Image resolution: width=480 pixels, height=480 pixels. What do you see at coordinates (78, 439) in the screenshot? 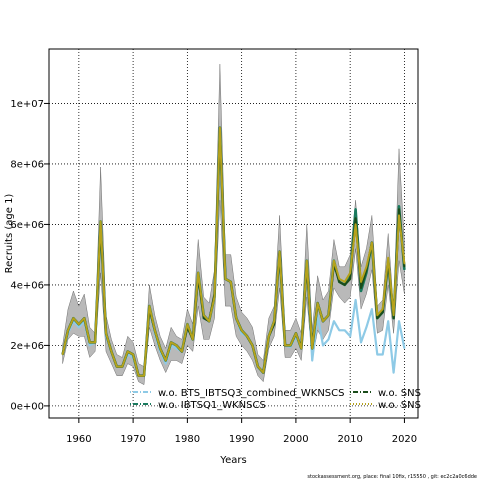
I see `x-tick-label: 1960` at bounding box center [78, 439].